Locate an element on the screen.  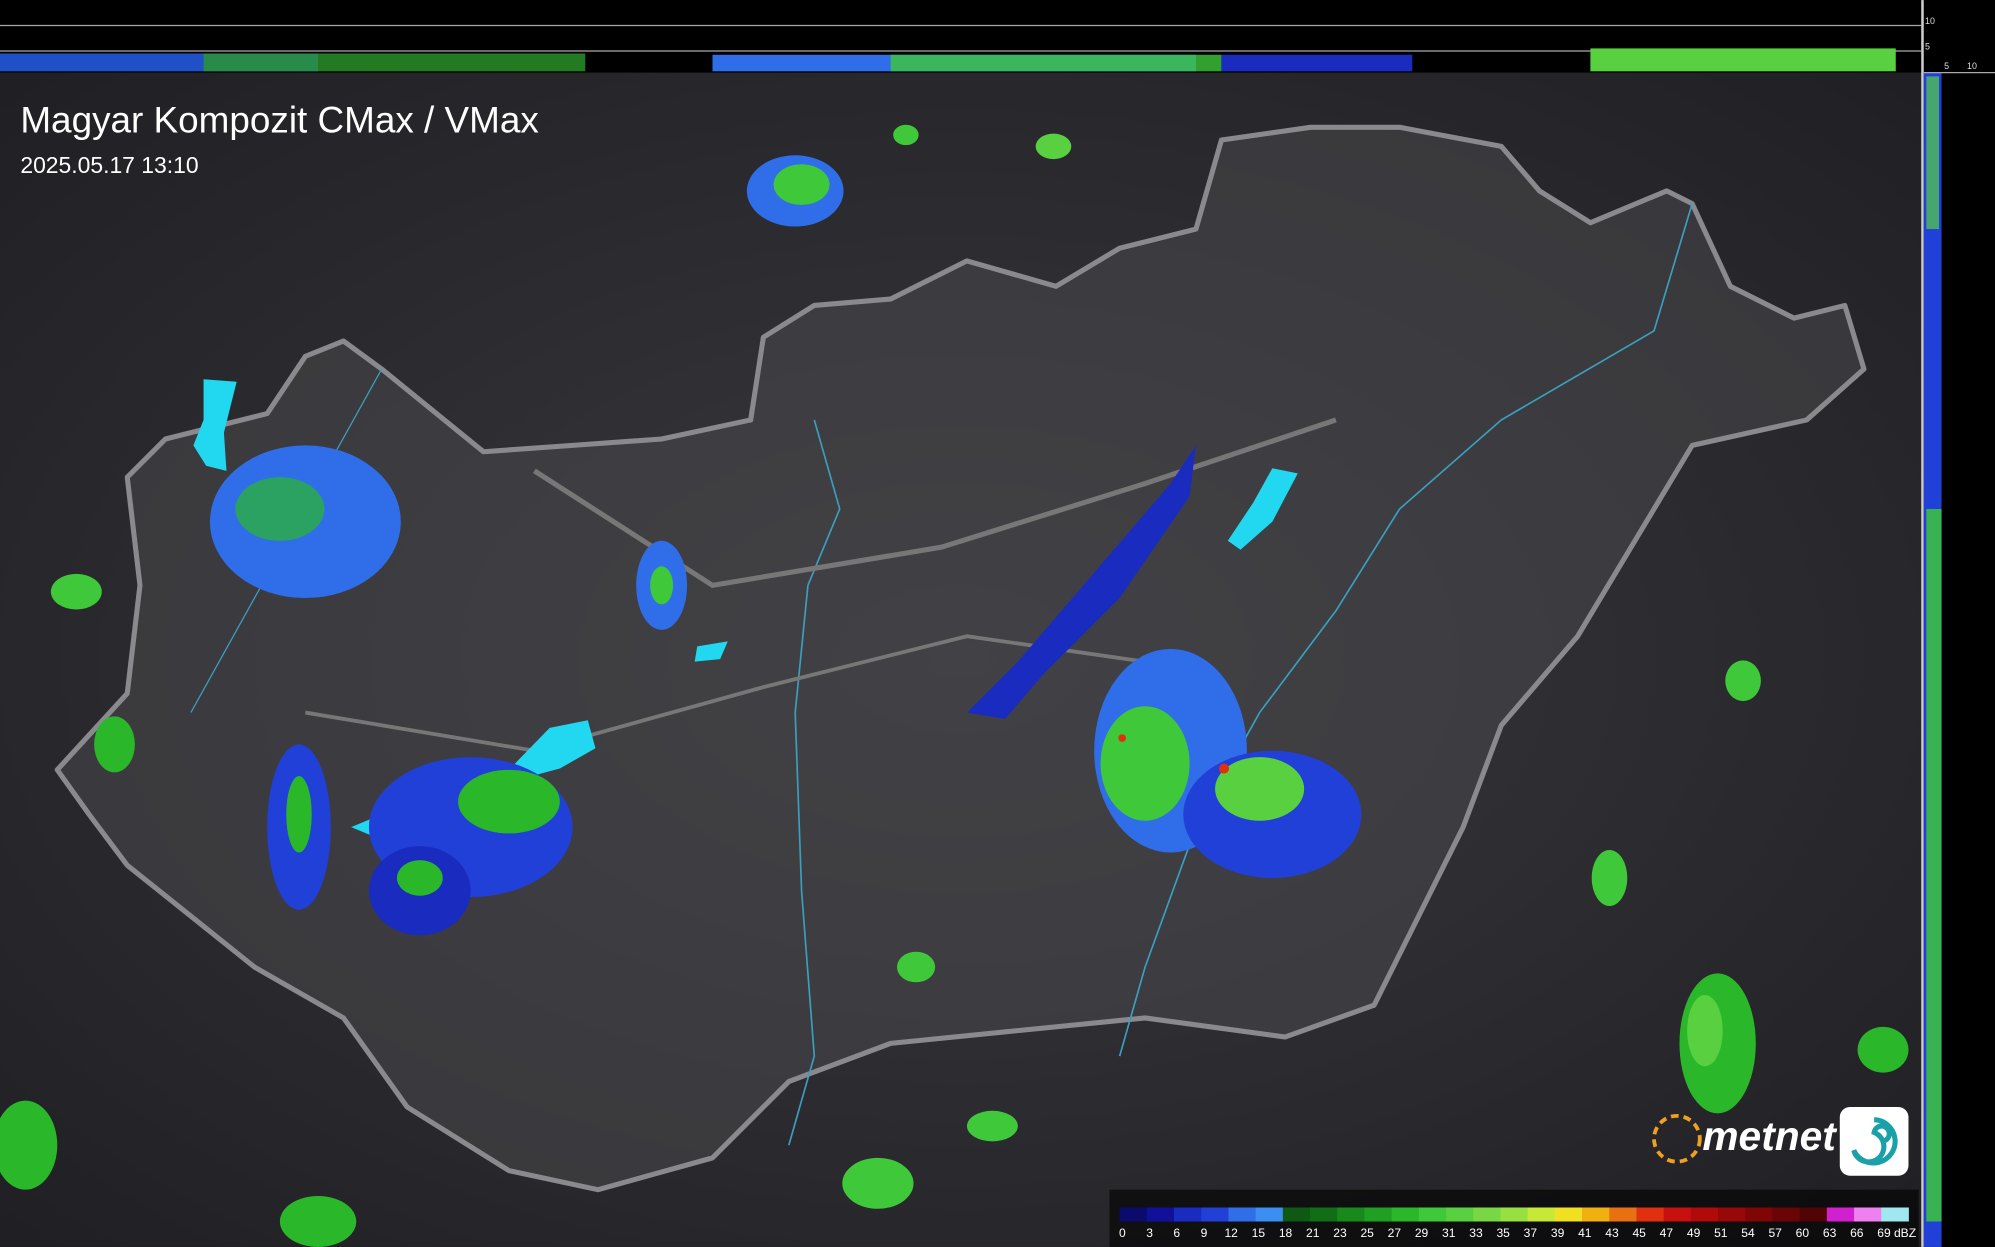
legend-label: 23 is located at coordinates (1340, 1233).